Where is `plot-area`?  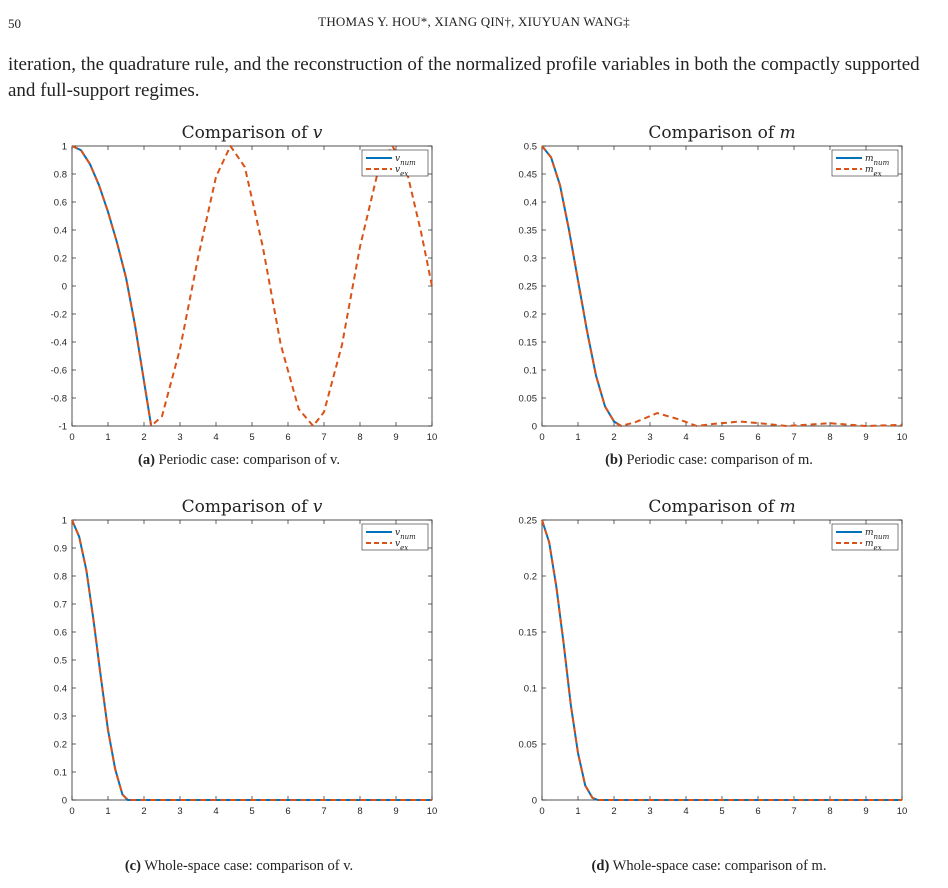 plot-area is located at coordinates (252, 660).